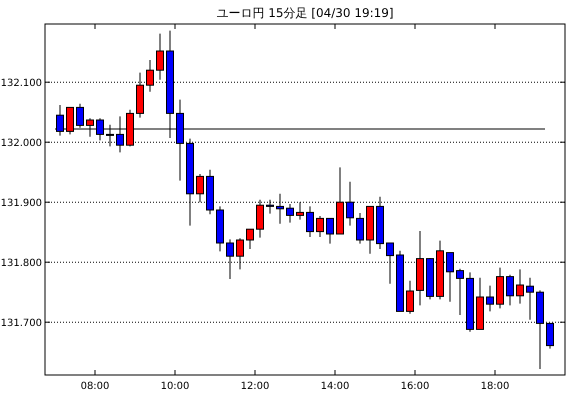  I want to click on y-tick-label: 132.100, so click(21, 84).